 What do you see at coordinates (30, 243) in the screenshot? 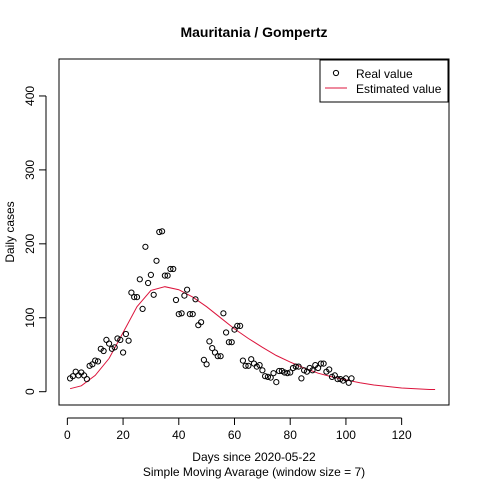
I see `y-tick-label: 200` at bounding box center [30, 243].